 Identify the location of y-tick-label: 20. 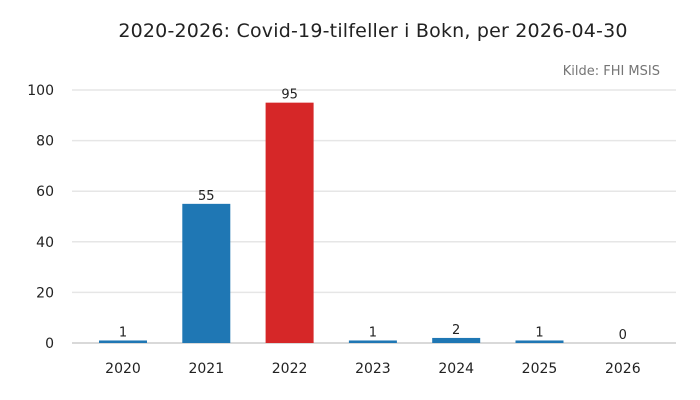
(45, 293).